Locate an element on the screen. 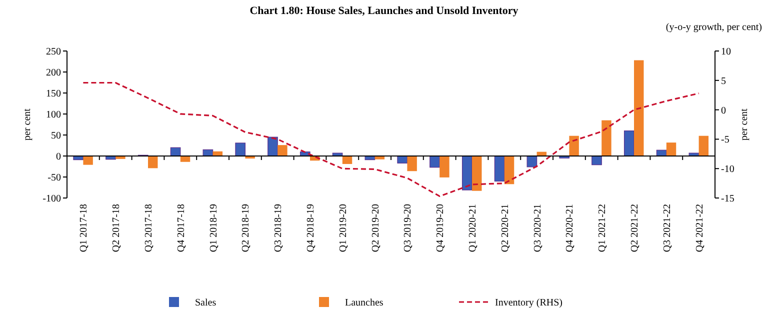 Image resolution: width=768 pixels, height=321 pixels. x-tick-label: Q4 2021-22 is located at coordinates (700, 228).